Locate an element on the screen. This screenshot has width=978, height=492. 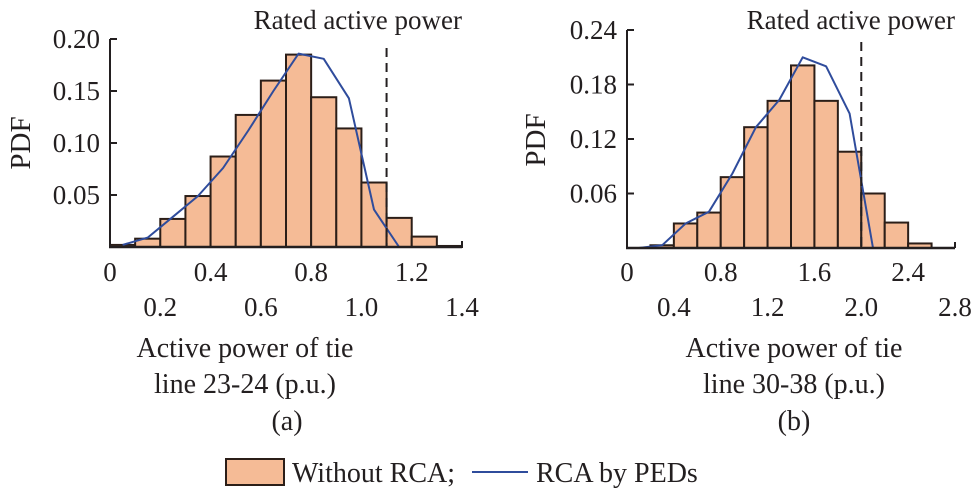
y-axis-label-a: PDF is located at coordinates (21, 142).